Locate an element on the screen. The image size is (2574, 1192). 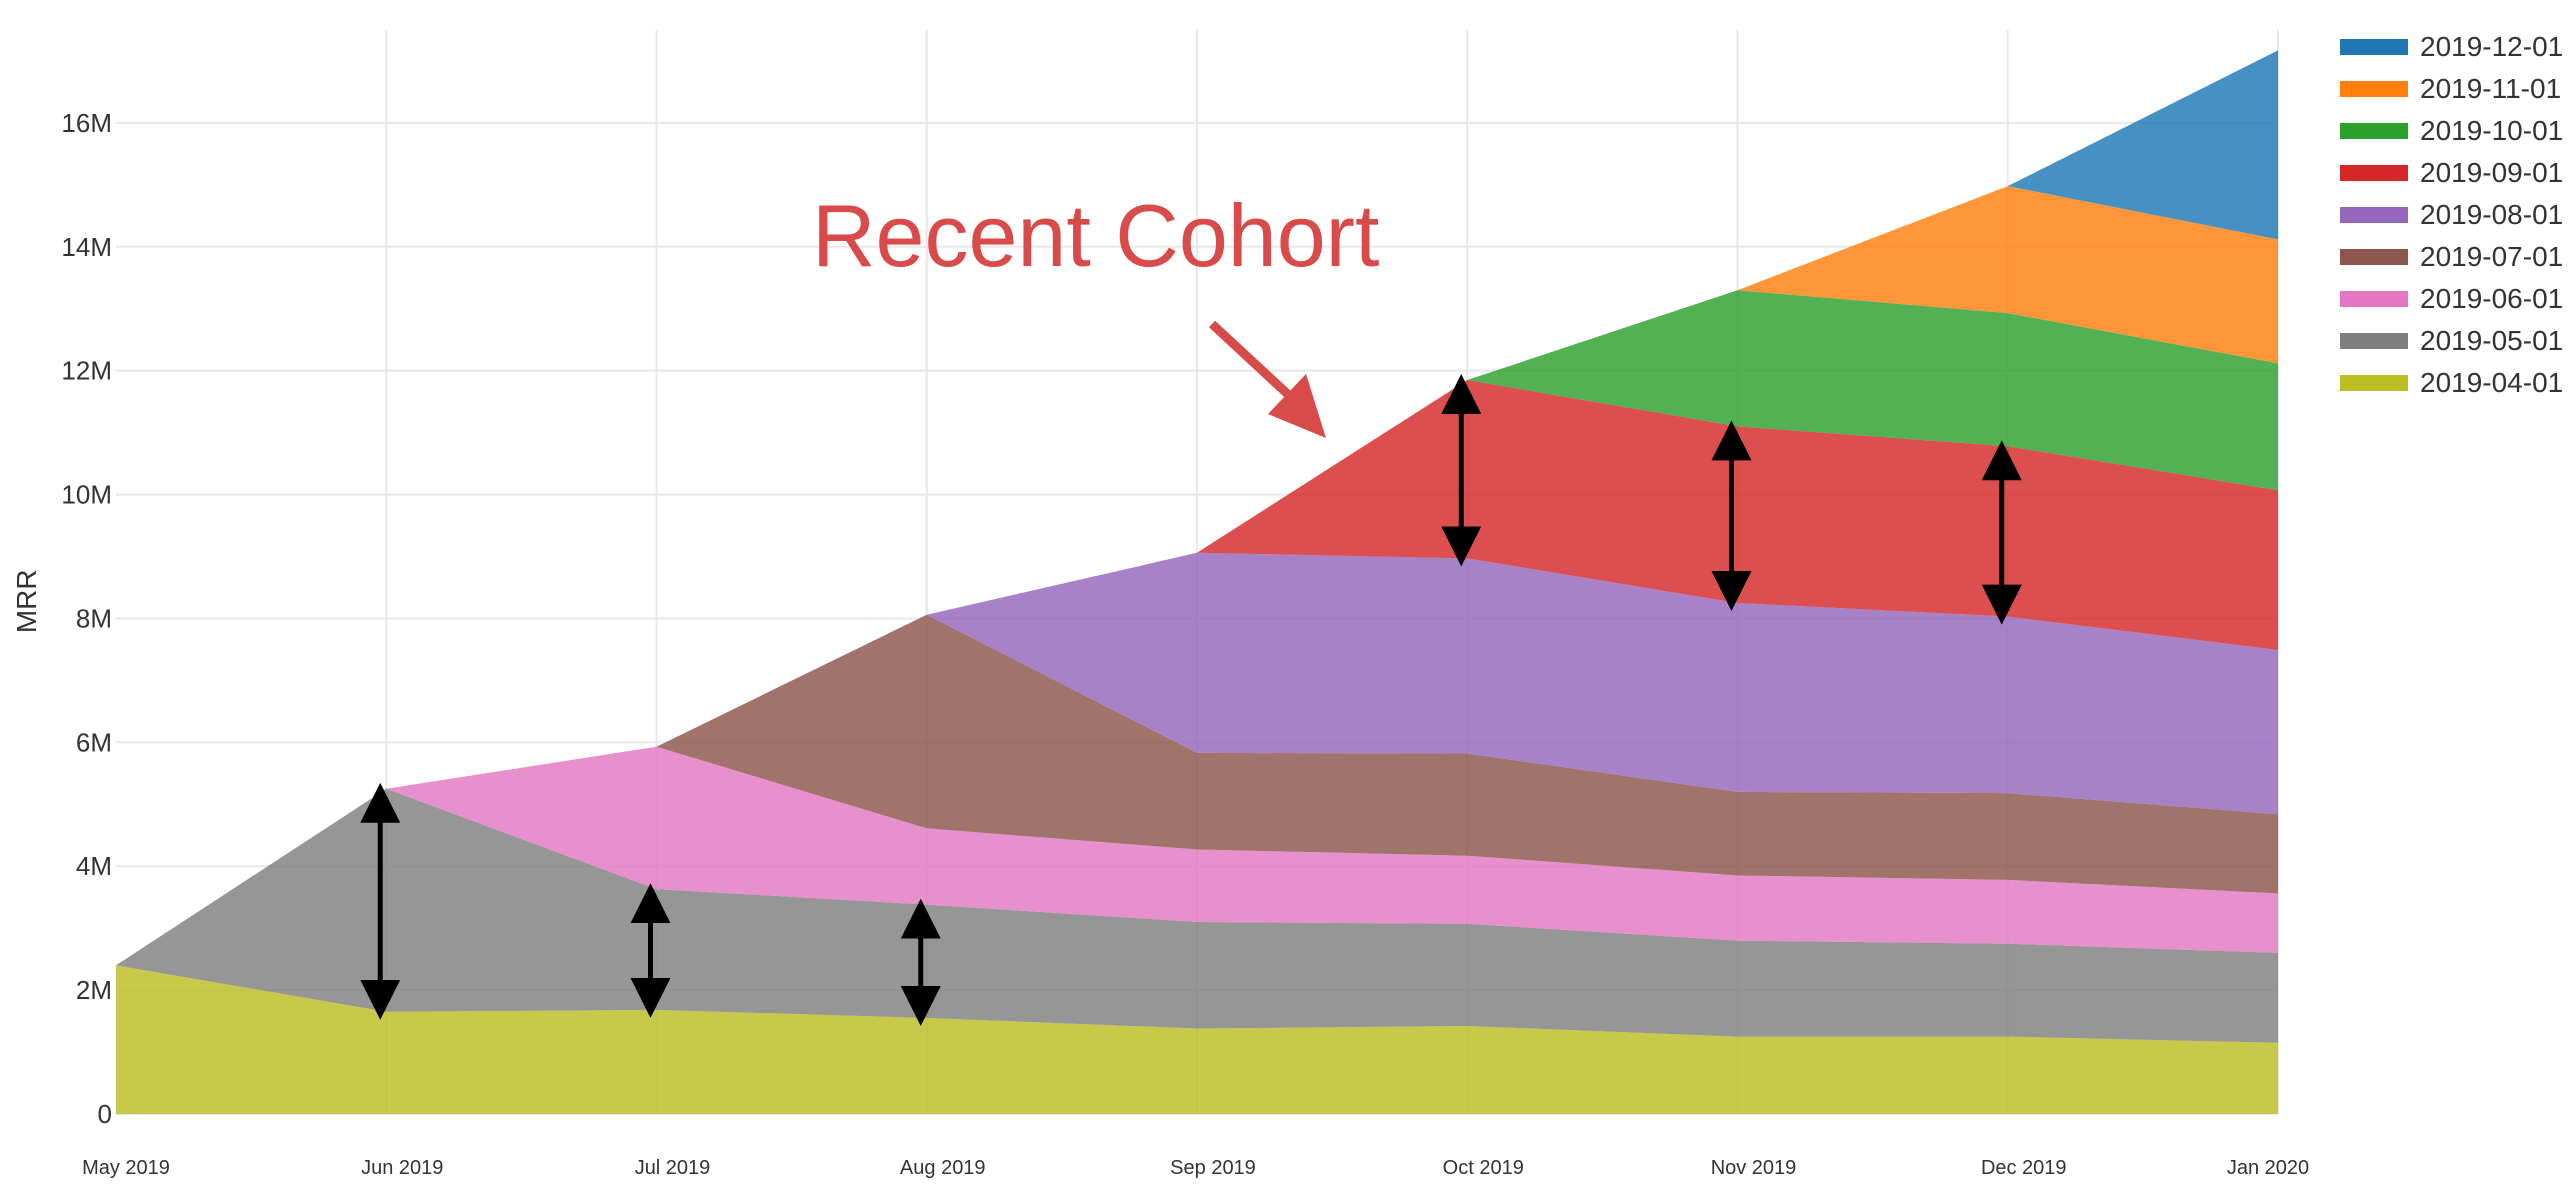
x-tick-label: May 2019 is located at coordinates (126, 1168).